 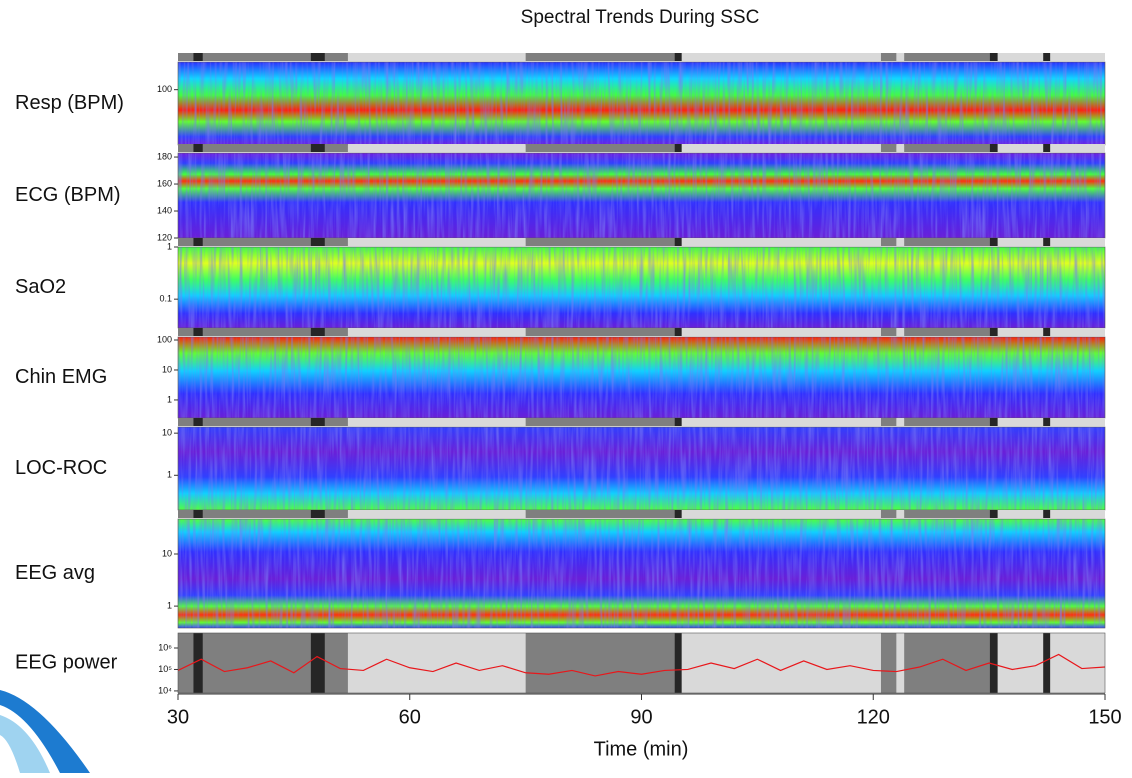 What do you see at coordinates (61, 377) in the screenshot?
I see `panel-label: Chin EMG` at bounding box center [61, 377].